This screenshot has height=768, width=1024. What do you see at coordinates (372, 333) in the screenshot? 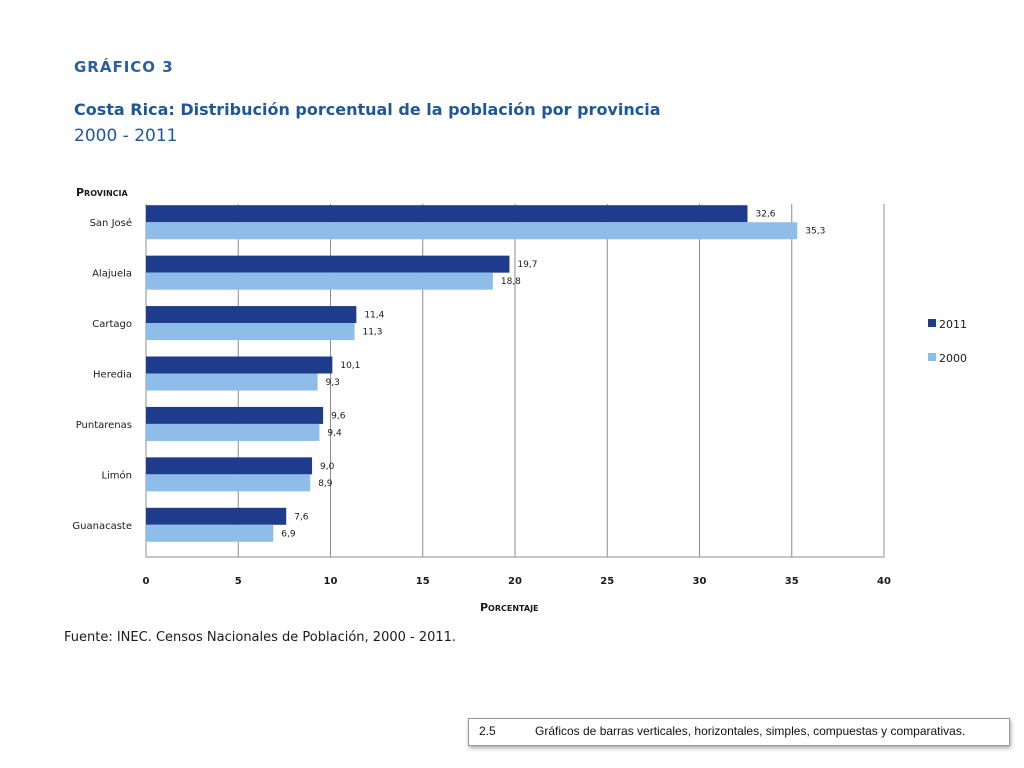
I see `data-label: 11,3` at bounding box center [372, 333].